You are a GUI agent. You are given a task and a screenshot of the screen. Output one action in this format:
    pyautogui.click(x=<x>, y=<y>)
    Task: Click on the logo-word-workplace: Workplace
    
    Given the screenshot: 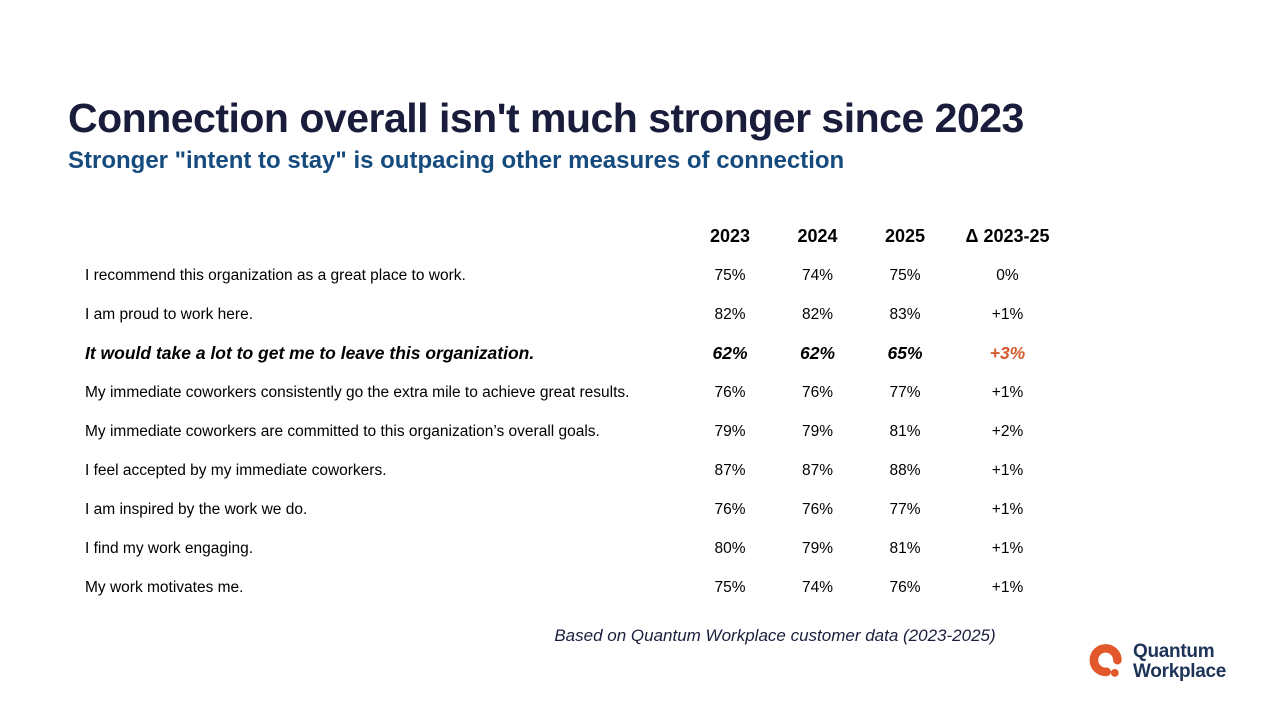 What is the action you would take?
    pyautogui.click(x=1180, y=671)
    